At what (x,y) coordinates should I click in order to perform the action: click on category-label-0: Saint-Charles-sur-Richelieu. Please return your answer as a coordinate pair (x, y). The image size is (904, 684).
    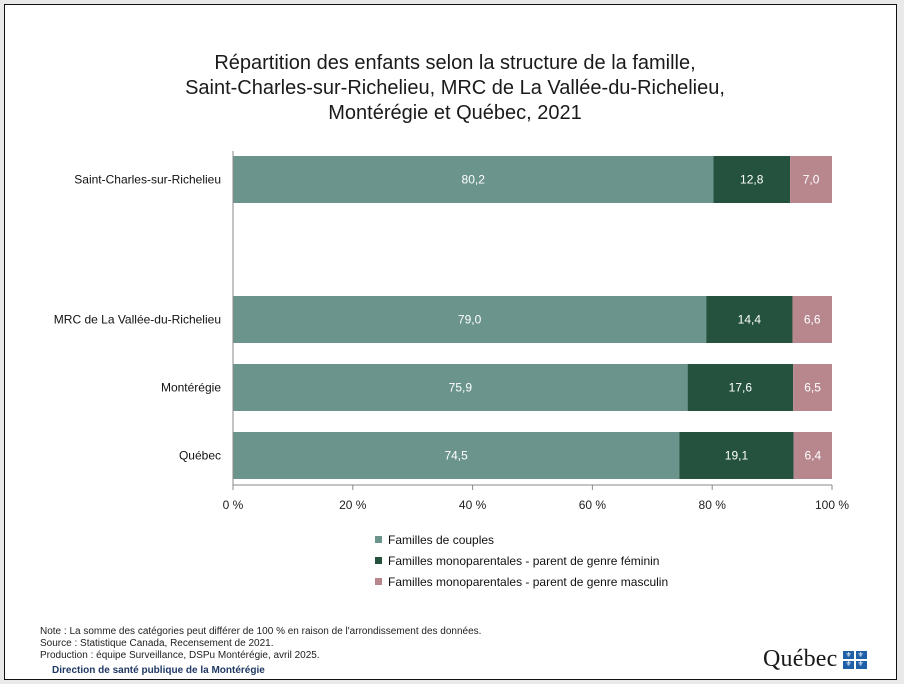
    Looking at the image, I should click on (147, 180).